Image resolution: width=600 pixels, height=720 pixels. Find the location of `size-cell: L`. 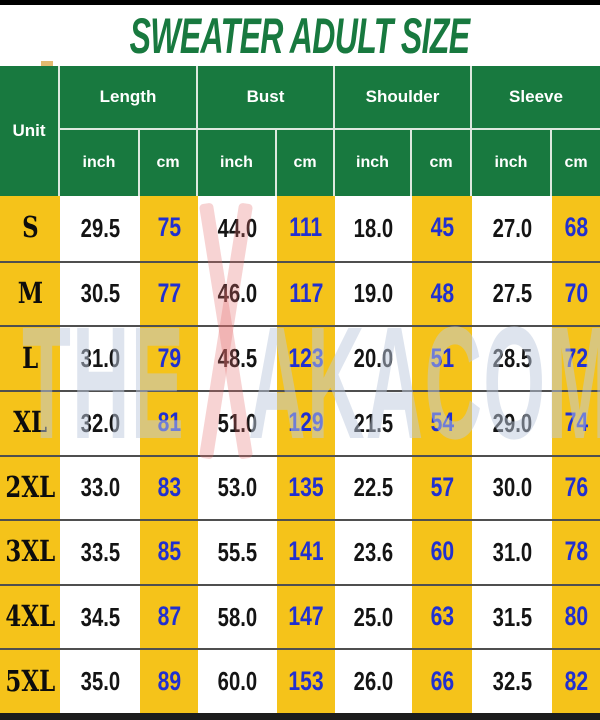

size-cell: L is located at coordinates (30, 357).